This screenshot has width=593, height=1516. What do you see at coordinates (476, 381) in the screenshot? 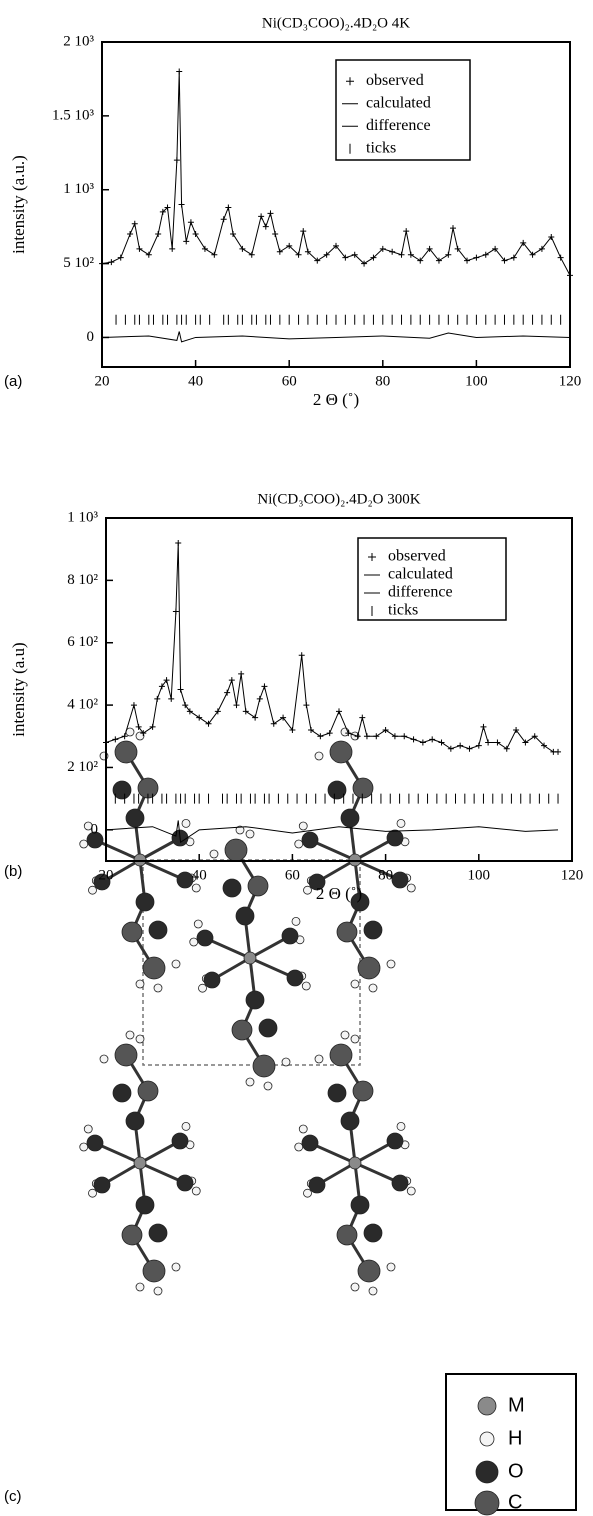
I see `x-tick-label: 100` at bounding box center [476, 381].